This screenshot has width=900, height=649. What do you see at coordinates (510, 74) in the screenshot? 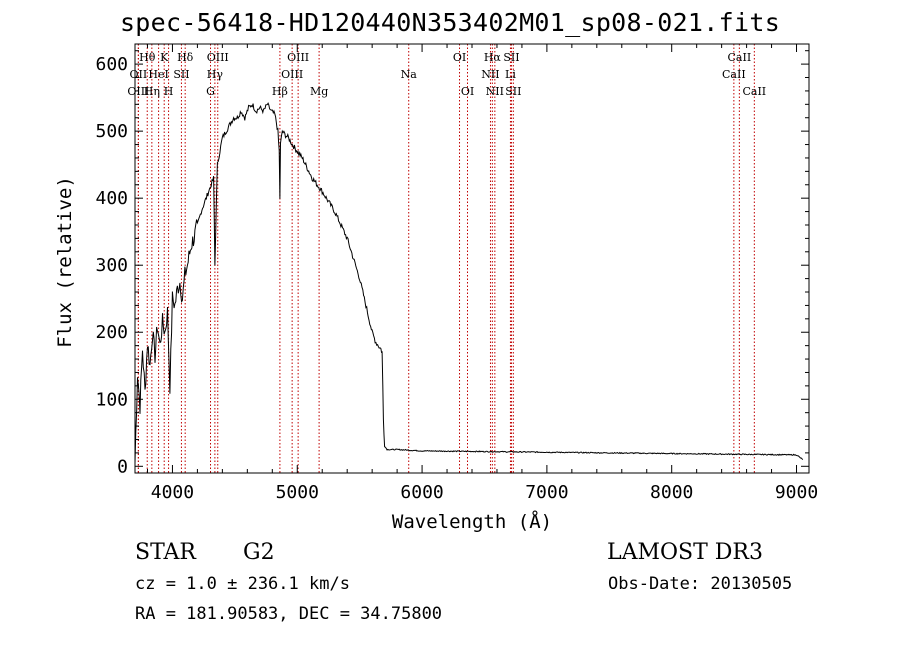
I see `line-label-23: Li` at bounding box center [510, 74].